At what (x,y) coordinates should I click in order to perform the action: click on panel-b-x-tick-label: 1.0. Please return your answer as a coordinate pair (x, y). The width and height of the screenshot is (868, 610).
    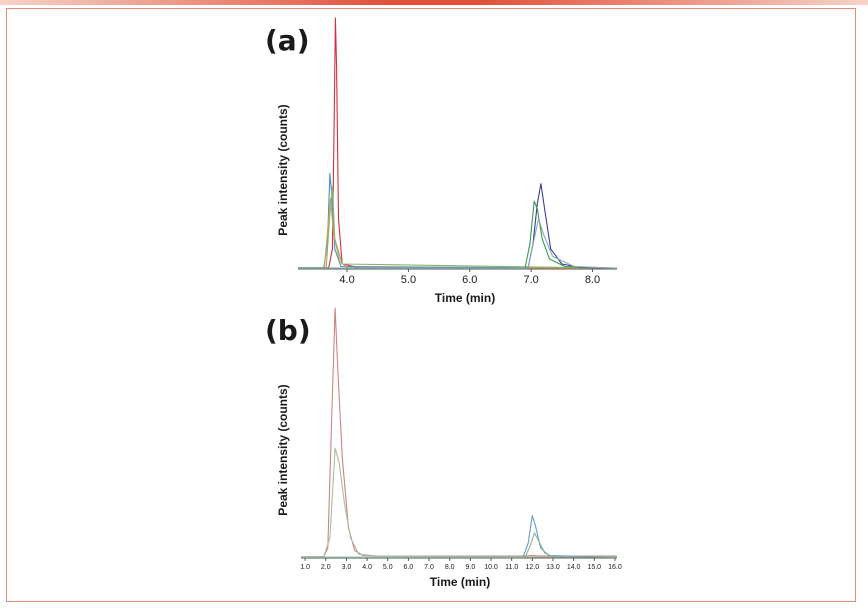
    Looking at the image, I should click on (305, 567).